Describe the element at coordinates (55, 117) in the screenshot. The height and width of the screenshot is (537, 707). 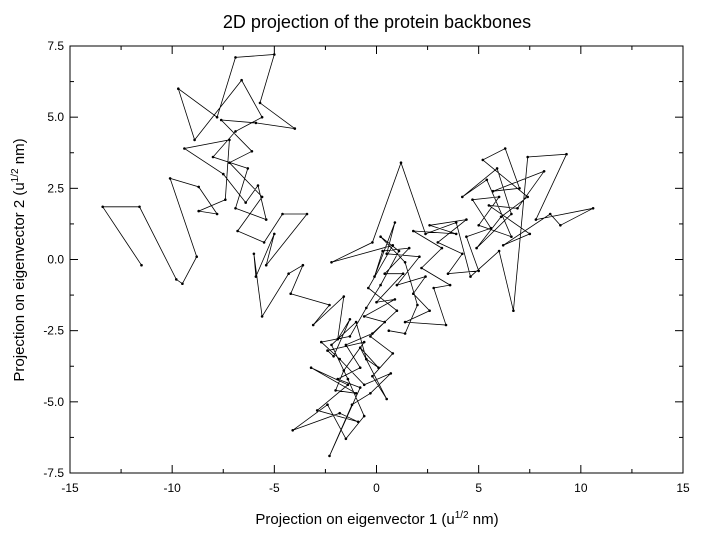
I see `y-tick-label: 5.0` at that location.